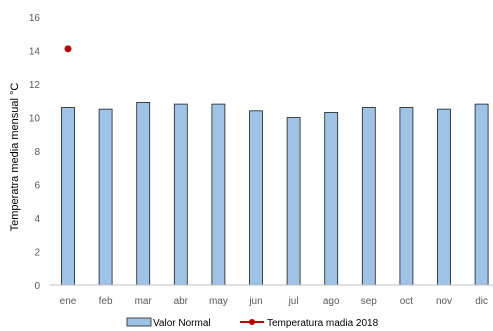 This screenshot has width=493, height=331. I want to click on bar-mar, so click(143, 194).